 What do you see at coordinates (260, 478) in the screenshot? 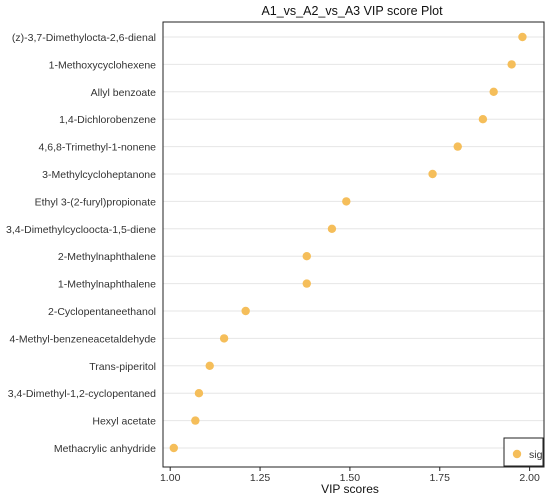
I see `x-tick-label: 1.25` at bounding box center [260, 478].